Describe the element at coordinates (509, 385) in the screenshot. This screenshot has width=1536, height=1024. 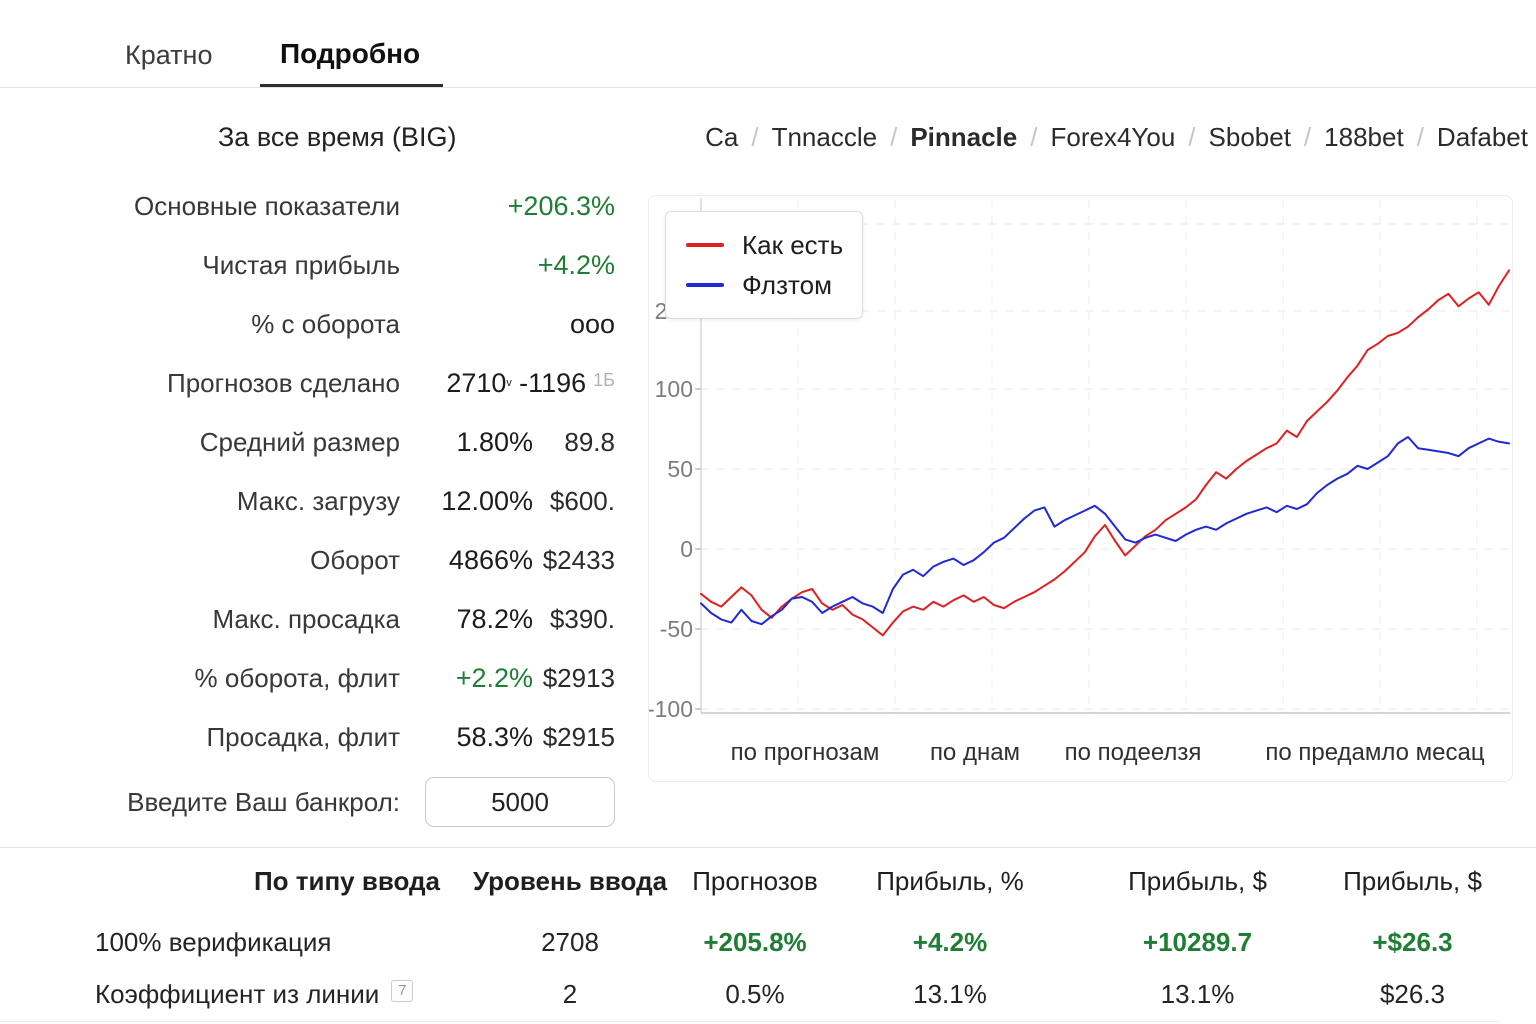
I see `superscript-mark: ᵛ` at that location.